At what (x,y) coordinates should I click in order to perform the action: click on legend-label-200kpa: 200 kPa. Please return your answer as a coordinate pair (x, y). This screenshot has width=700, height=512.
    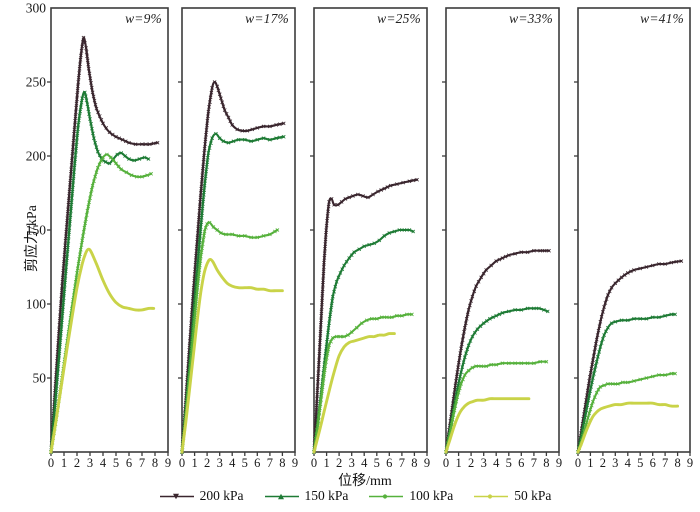
    Looking at the image, I should click on (221, 495).